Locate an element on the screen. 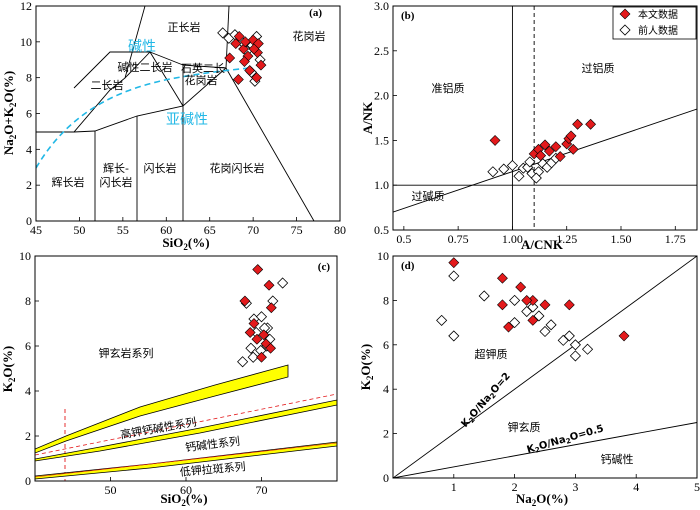  panel-b-ylabel: A/NK is located at coordinates (367, 117).